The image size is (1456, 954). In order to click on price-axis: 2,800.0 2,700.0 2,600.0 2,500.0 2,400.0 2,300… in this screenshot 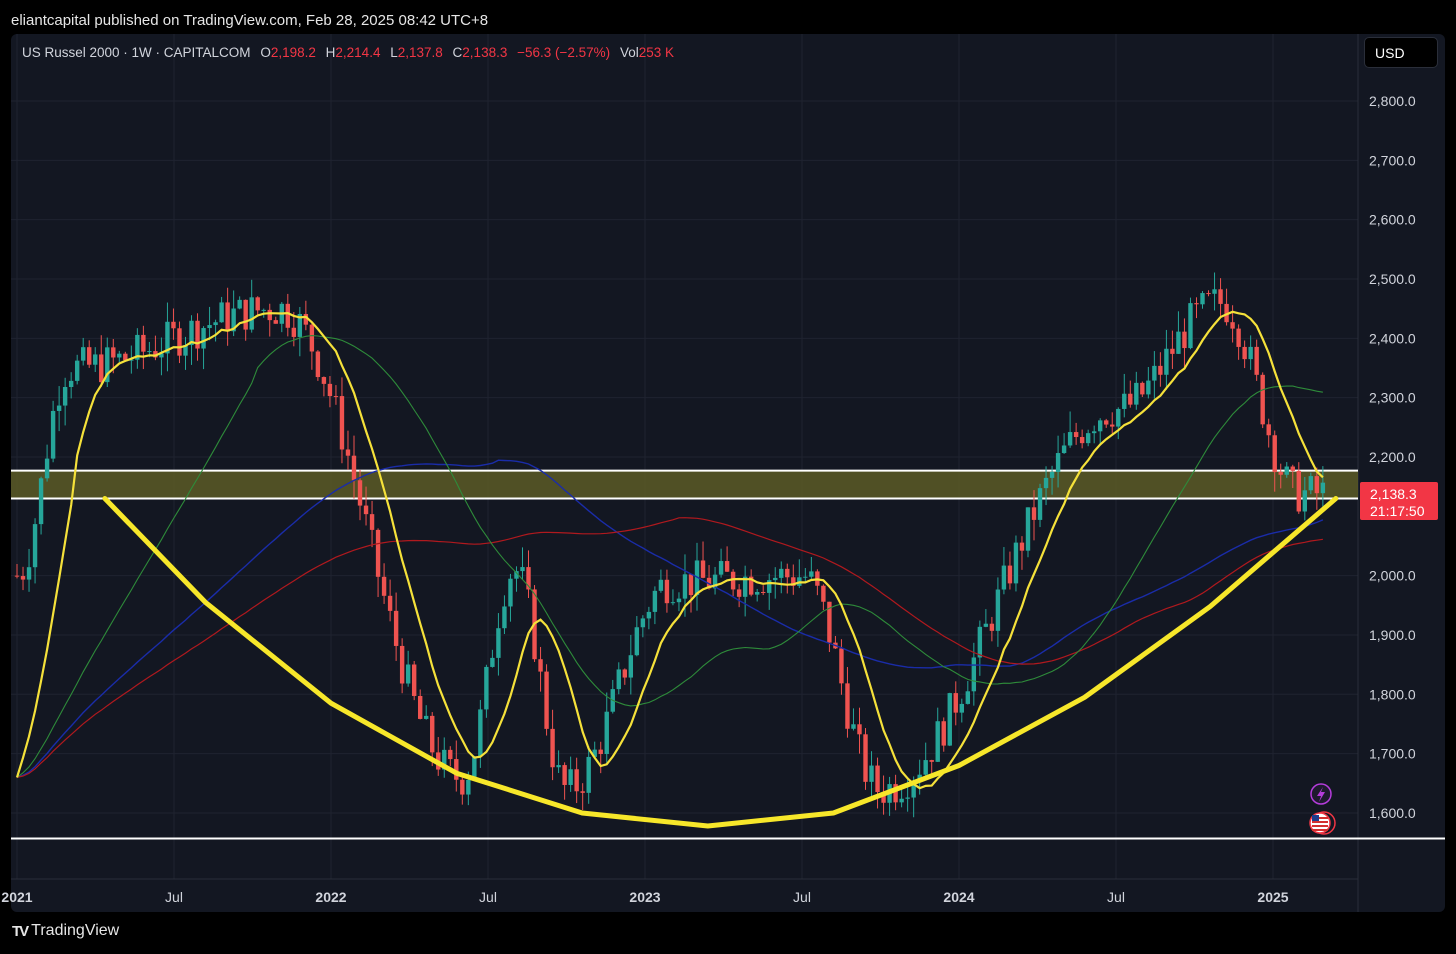, I will do `click(1392, 457)`.